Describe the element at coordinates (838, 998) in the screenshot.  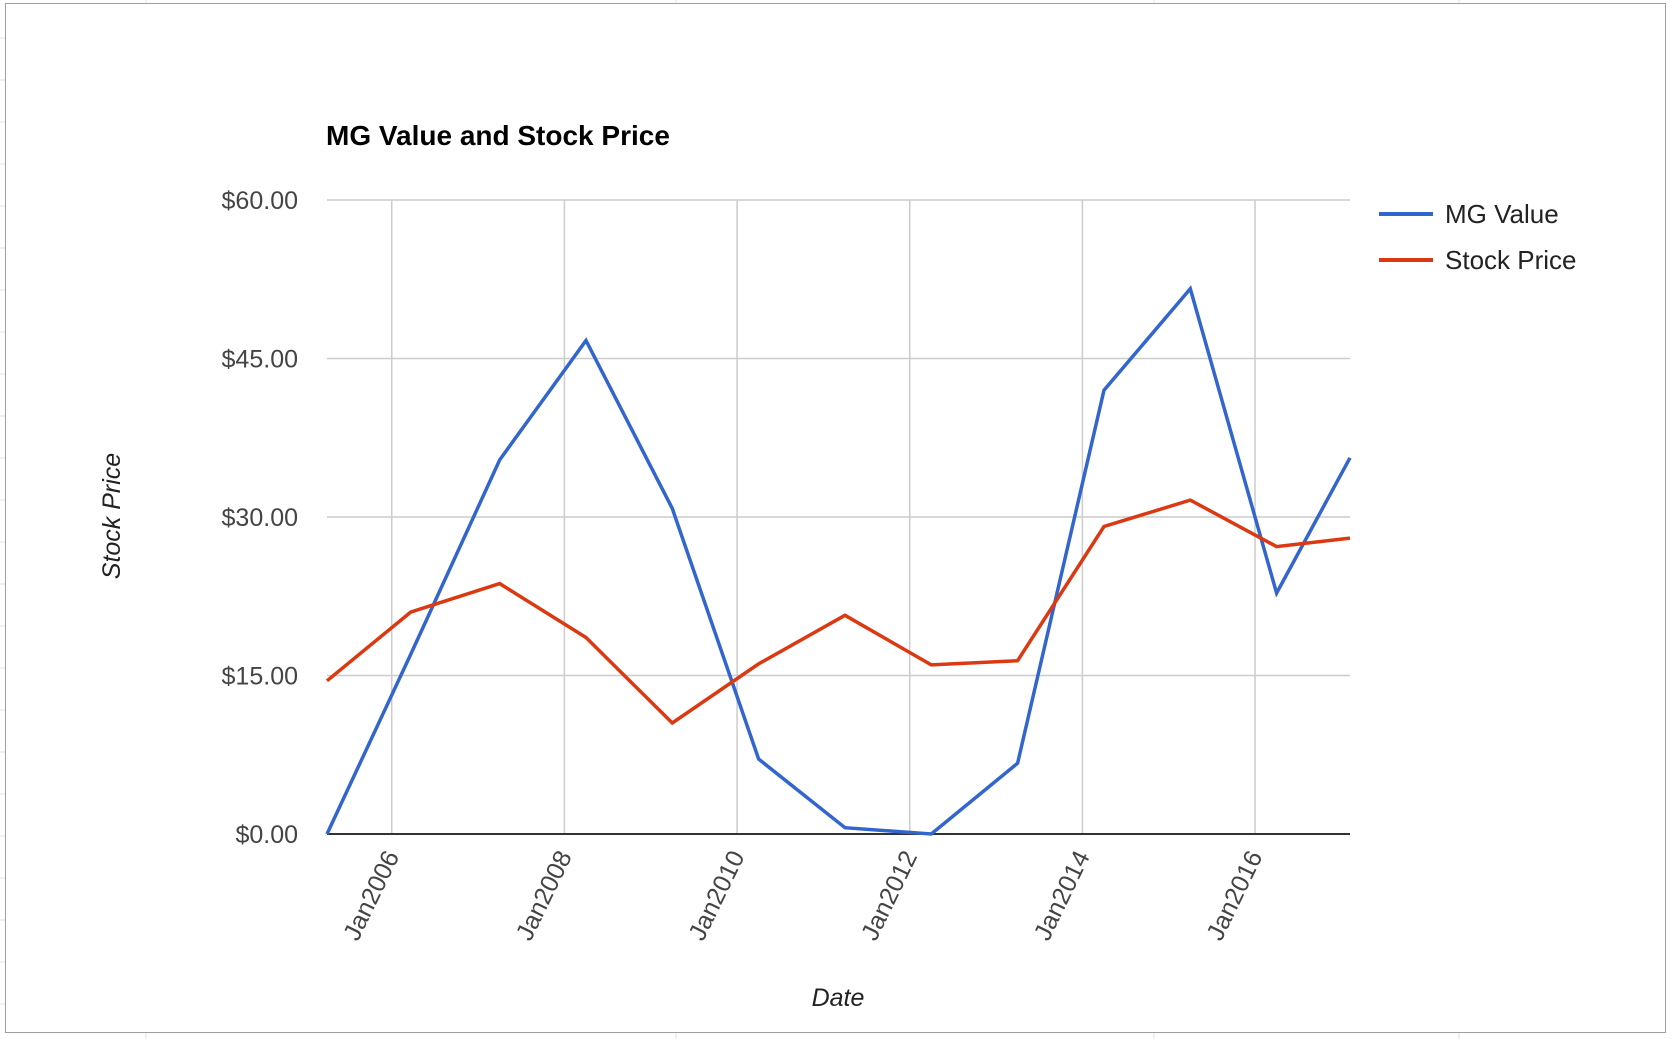
I see `x-axis-label: Date` at that location.